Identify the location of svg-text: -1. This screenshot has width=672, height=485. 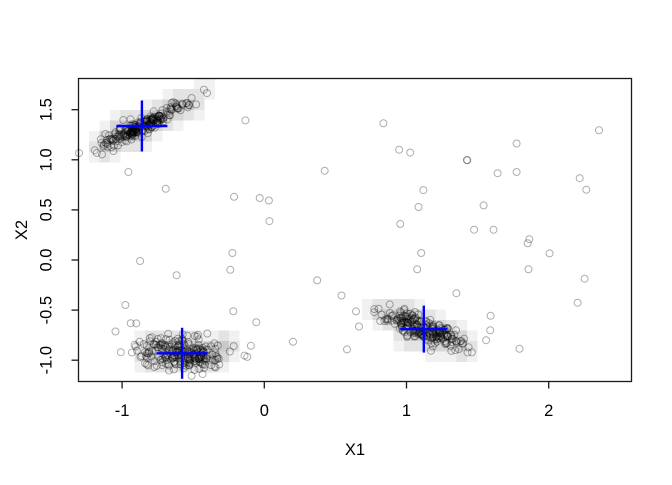
(122, 411).